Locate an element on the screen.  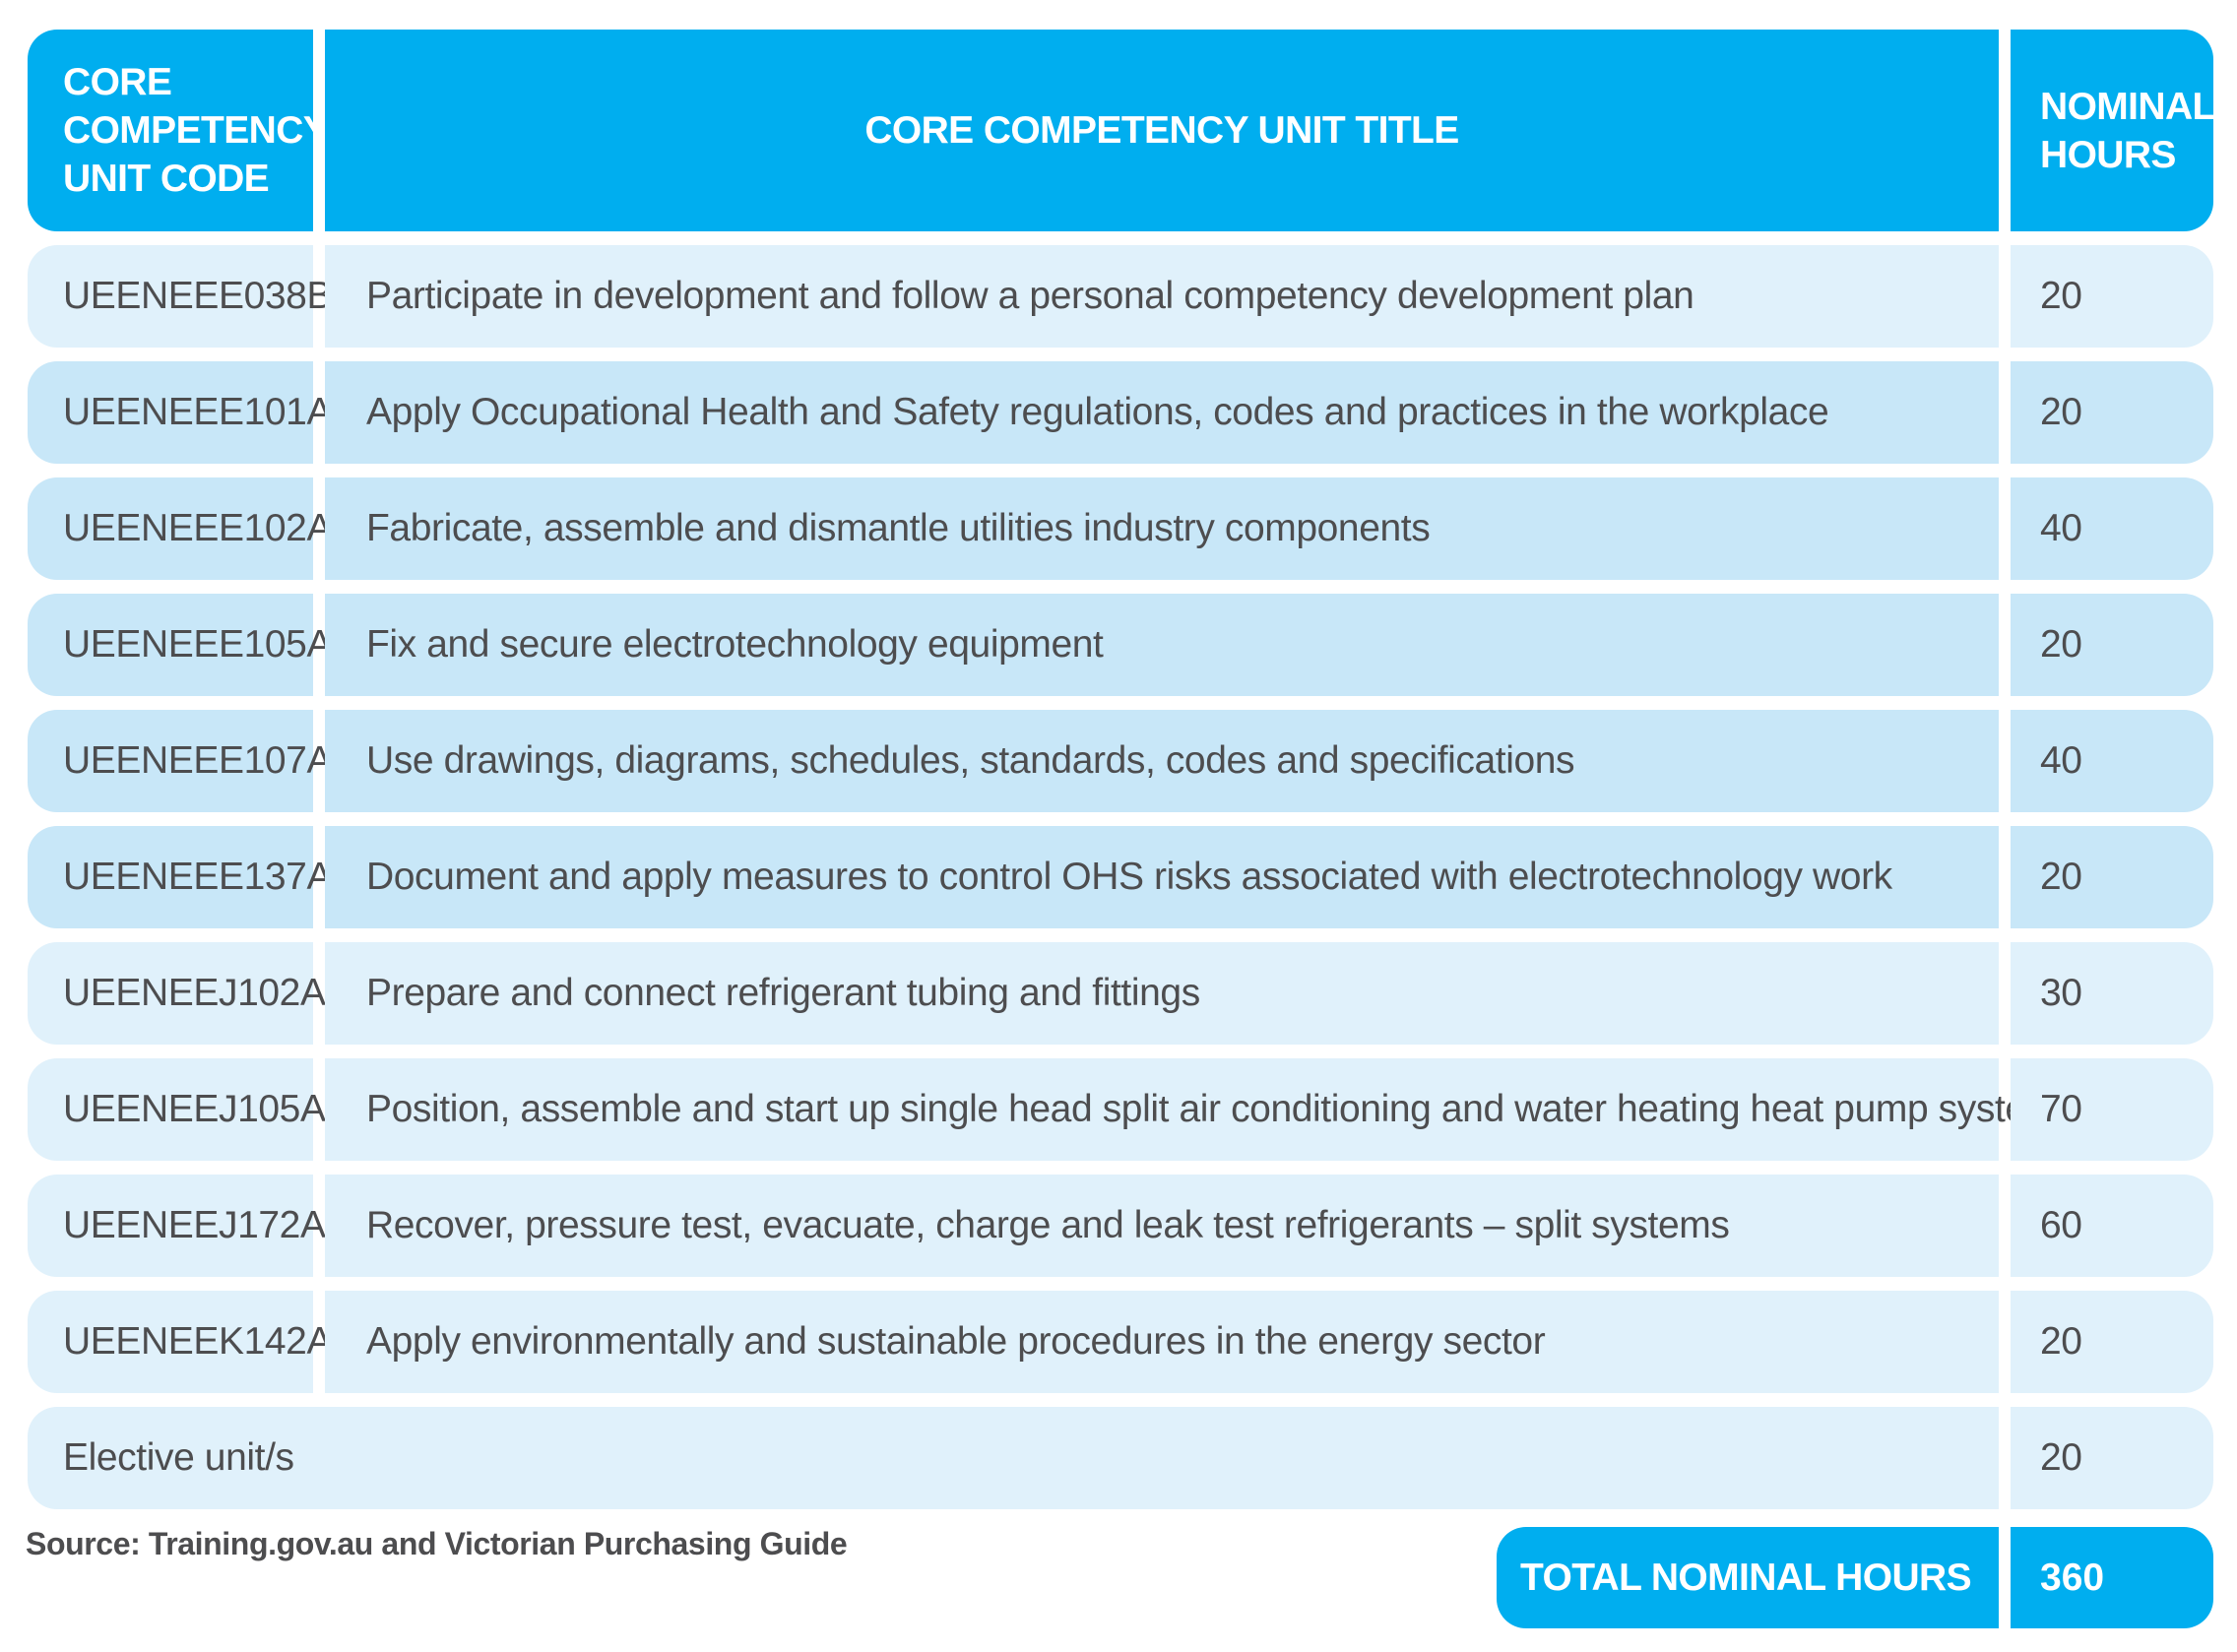
row-1-code: UEENEEE038B is located at coordinates (180, 296).